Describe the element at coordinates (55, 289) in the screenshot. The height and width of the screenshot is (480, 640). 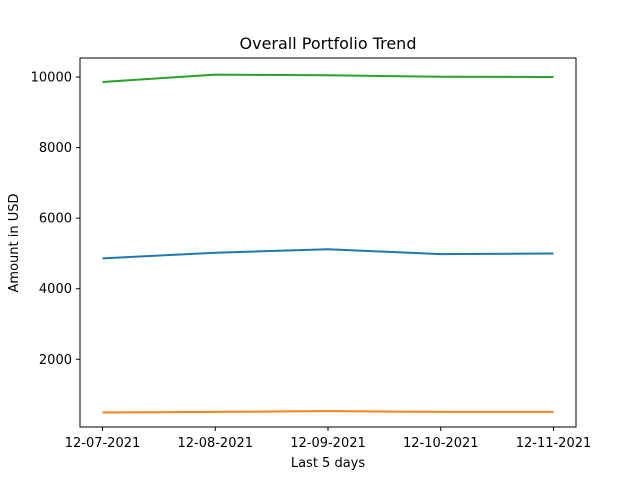
I see `y-tick-label: 4000` at that location.